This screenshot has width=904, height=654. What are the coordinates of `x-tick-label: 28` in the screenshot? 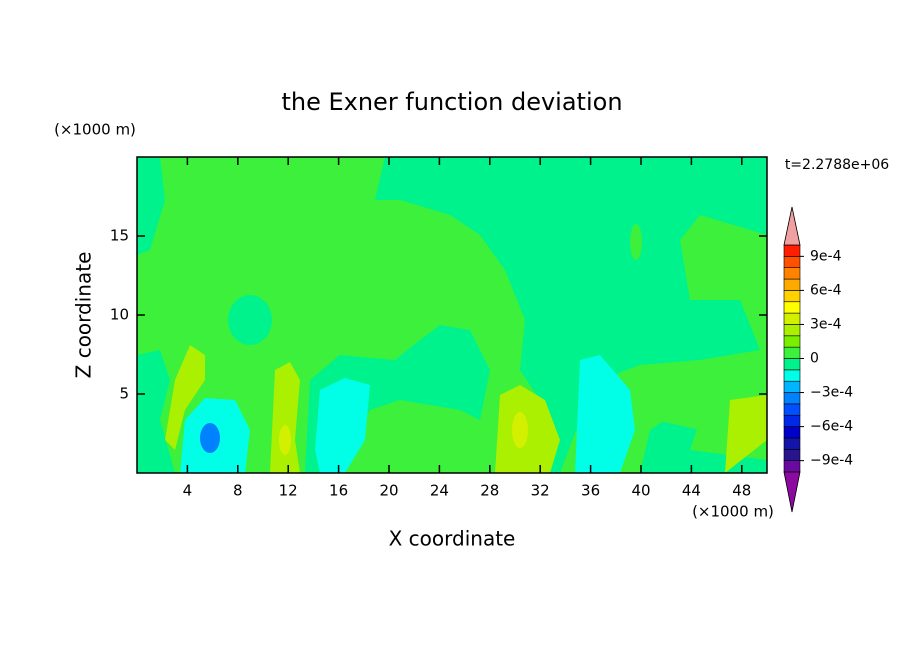 It's located at (489, 491).